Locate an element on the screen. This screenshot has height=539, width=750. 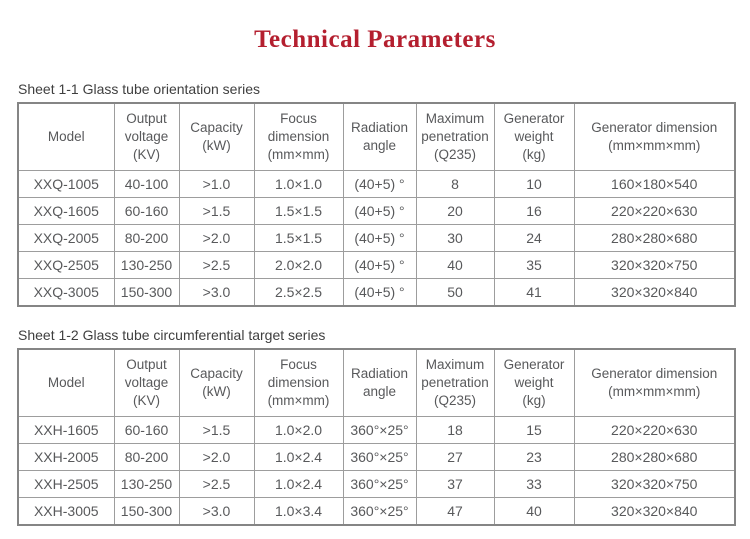
table-cell: XXQ-2005 is located at coordinates (66, 238).